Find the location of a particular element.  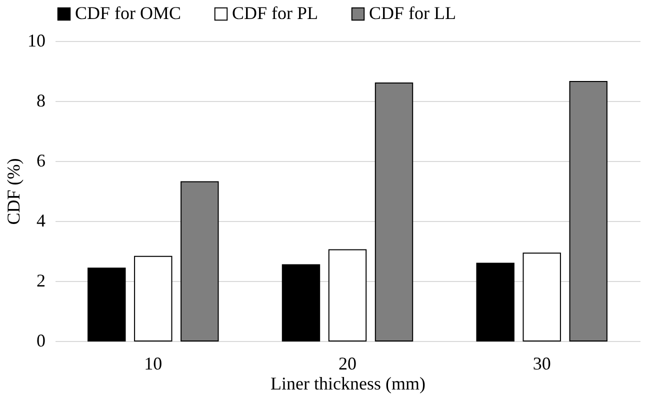

legend-label: CDF for PL is located at coordinates (275, 13).